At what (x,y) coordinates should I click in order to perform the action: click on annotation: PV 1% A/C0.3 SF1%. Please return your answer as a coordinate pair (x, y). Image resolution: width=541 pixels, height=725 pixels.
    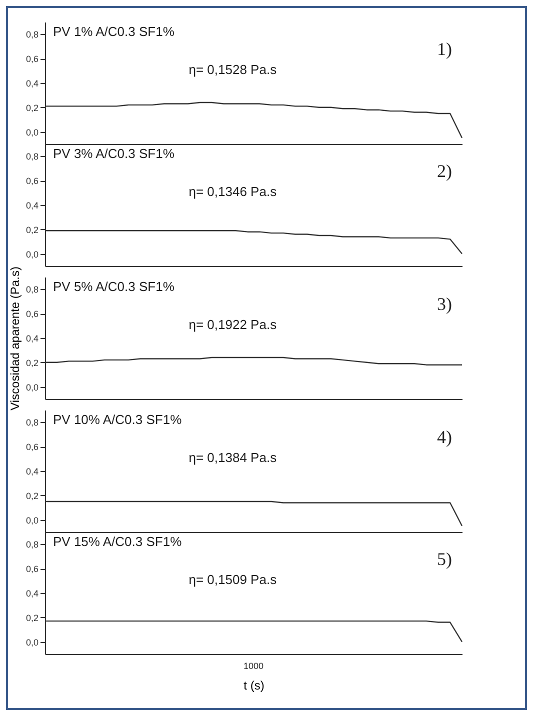
    Looking at the image, I should click on (114, 31).